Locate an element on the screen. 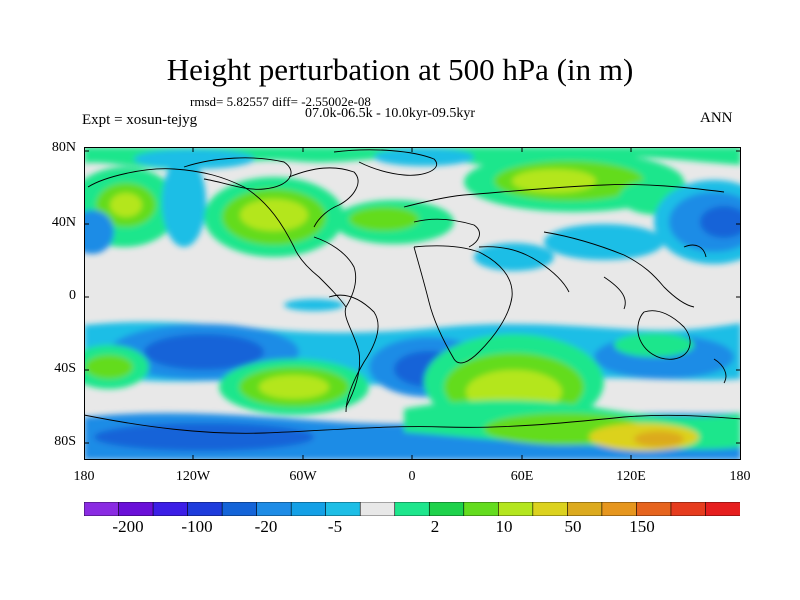 Image resolution: width=800 pixels, height=600 pixels. lon-tick-label: 120W is located at coordinates (193, 476).